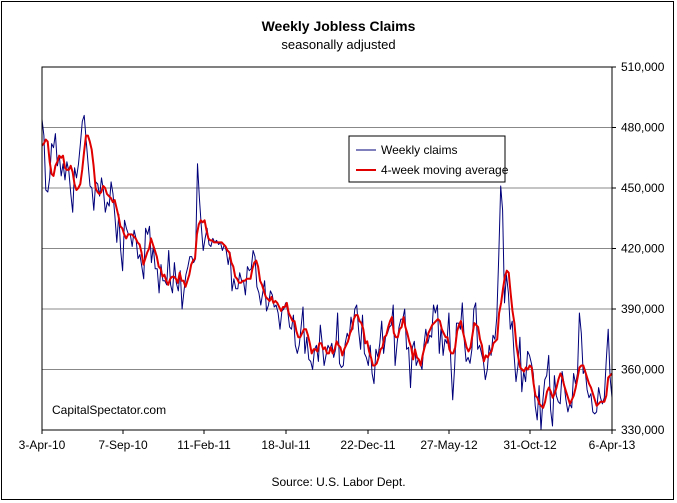 The width and height of the screenshot is (677, 503). What do you see at coordinates (367, 445) in the screenshot?
I see `x-tick-label: 22-Dec-11` at bounding box center [367, 445].